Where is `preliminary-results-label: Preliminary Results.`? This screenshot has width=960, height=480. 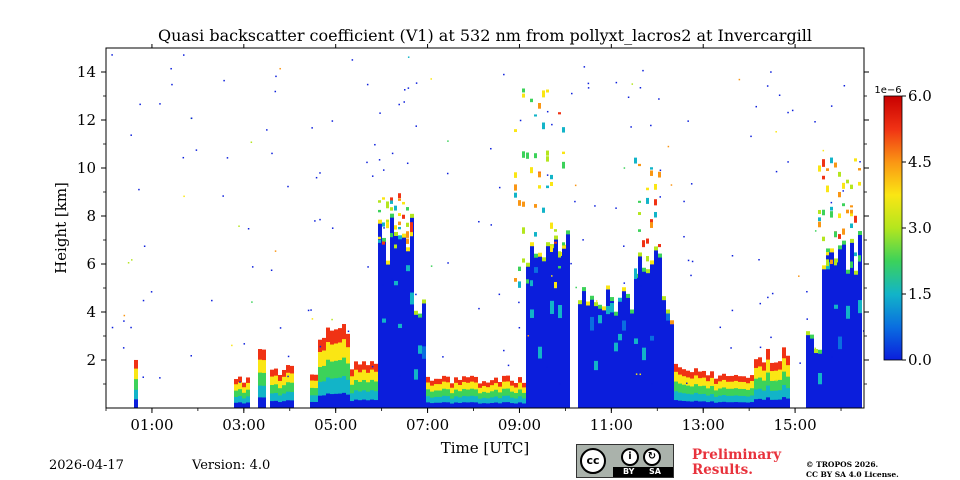
preliminary-results-label: Preliminary Results. is located at coordinates (736, 463).